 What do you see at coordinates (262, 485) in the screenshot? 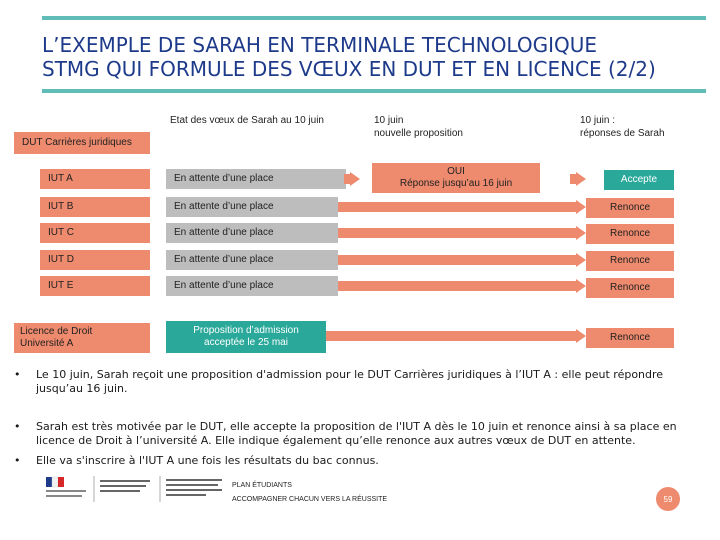
I see `footer-plan: PLAN ÉTUDIANTS` at bounding box center [262, 485].